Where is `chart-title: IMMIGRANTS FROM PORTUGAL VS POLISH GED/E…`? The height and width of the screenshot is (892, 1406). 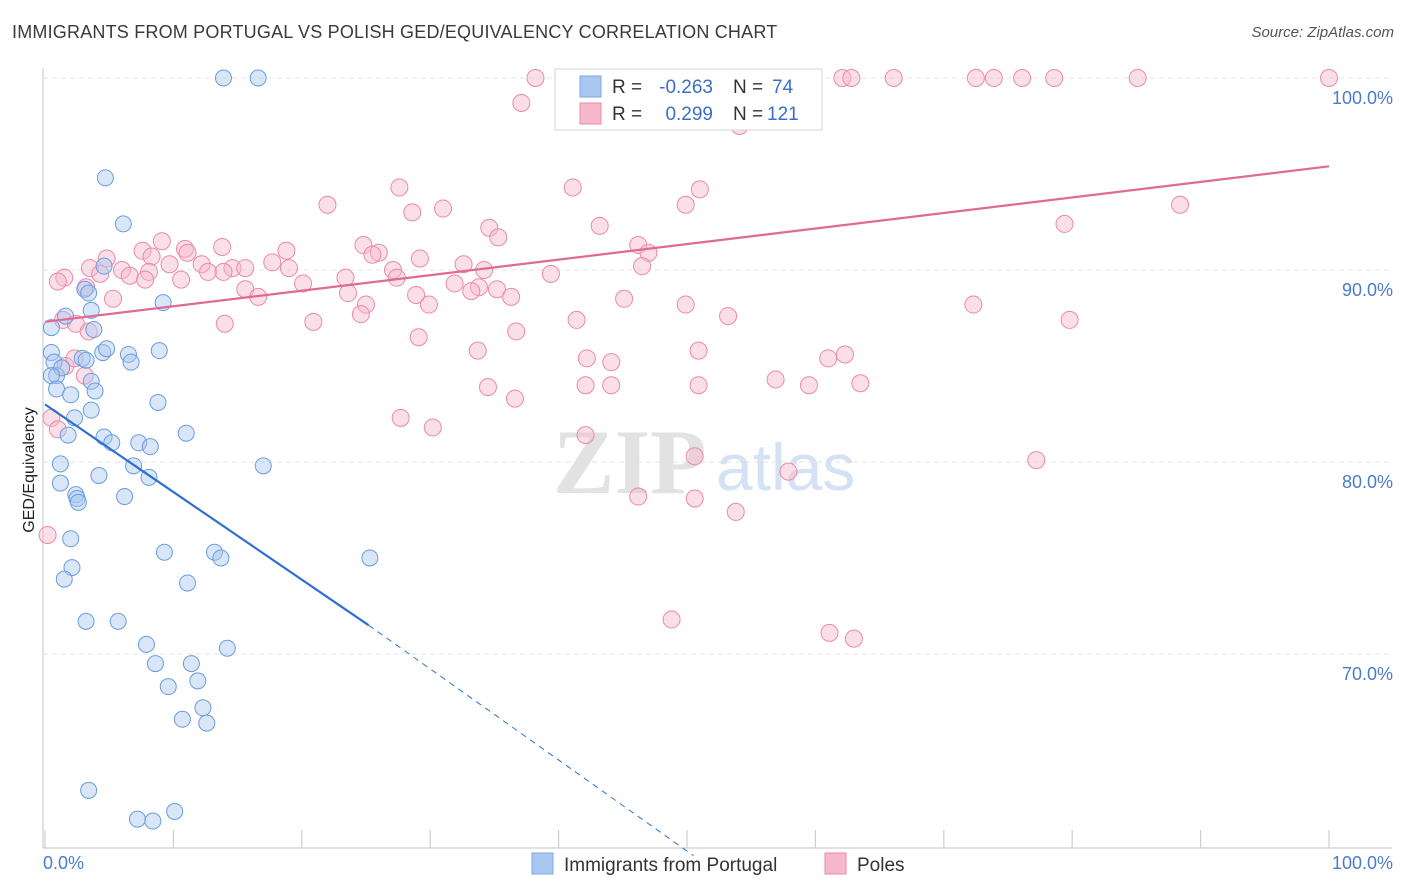 chart-title: IMMIGRANTS FROM PORTUGAL VS POLISH GED/E… is located at coordinates (395, 32).